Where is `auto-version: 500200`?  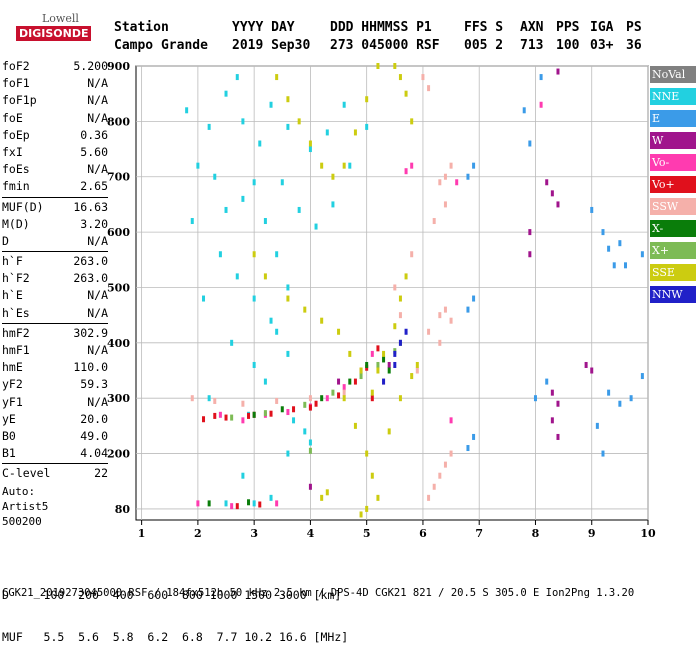
auto-version: 500200 is located at coordinates (22, 521).